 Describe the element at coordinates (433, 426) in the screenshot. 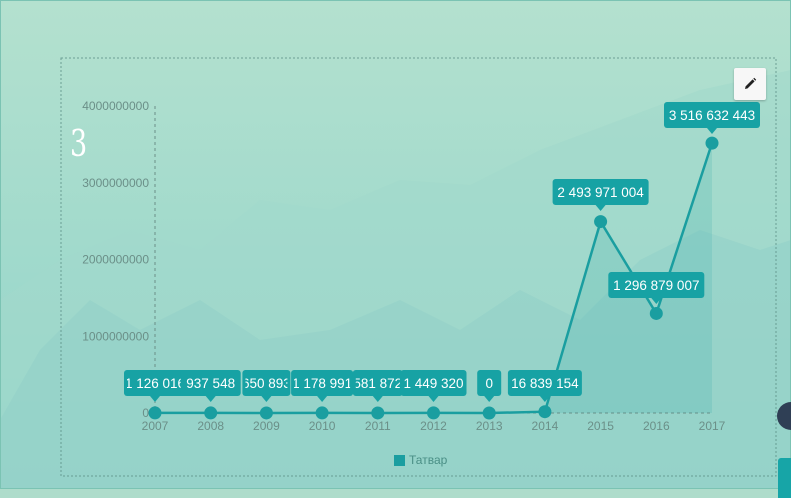

I see `x-tick-label: 2012` at that location.